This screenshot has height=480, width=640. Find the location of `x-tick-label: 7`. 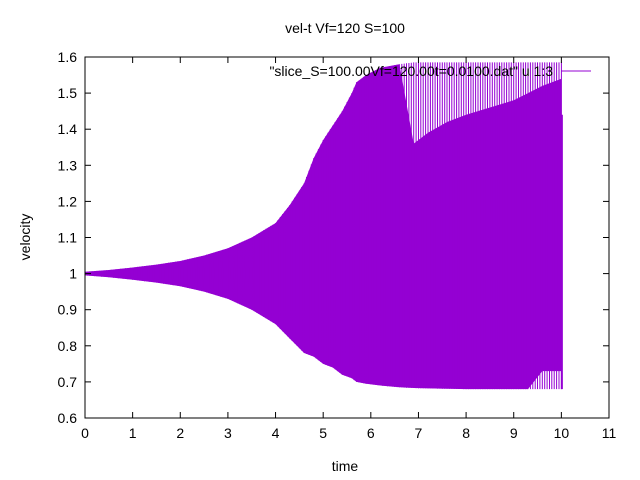

x-tick-label: 7 is located at coordinates (419, 433).